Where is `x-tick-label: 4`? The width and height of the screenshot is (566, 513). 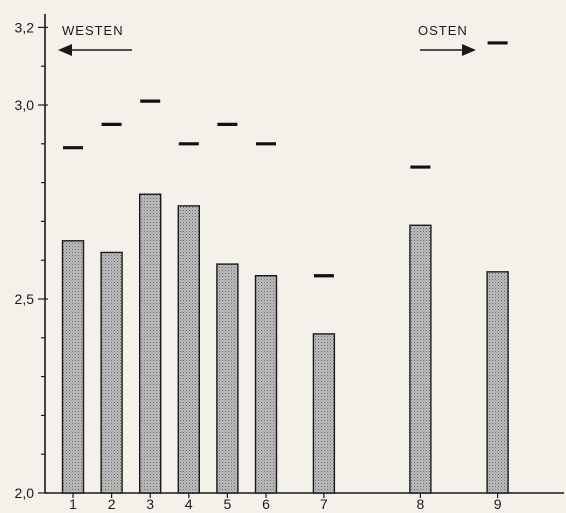 x-tick-label: 4 is located at coordinates (189, 504).